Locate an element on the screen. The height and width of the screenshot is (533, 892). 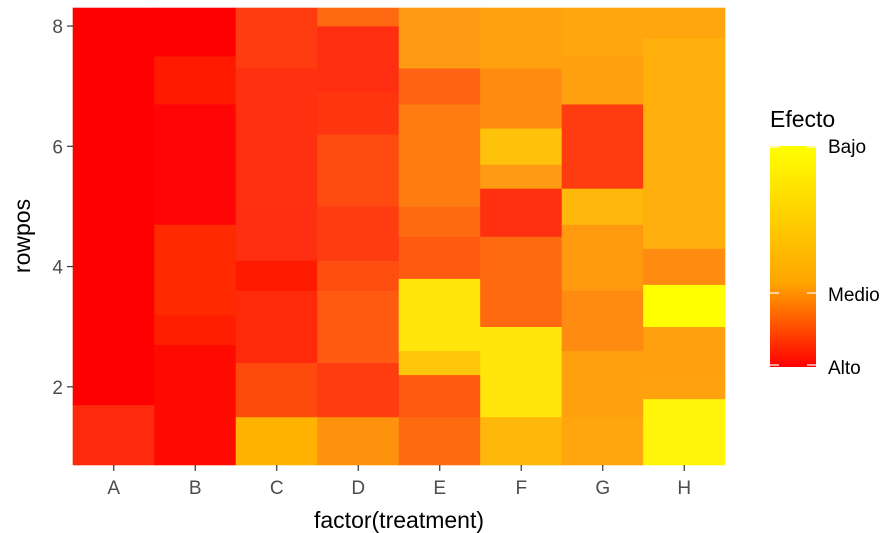
x-tick-label-A: A is located at coordinates (113, 488).